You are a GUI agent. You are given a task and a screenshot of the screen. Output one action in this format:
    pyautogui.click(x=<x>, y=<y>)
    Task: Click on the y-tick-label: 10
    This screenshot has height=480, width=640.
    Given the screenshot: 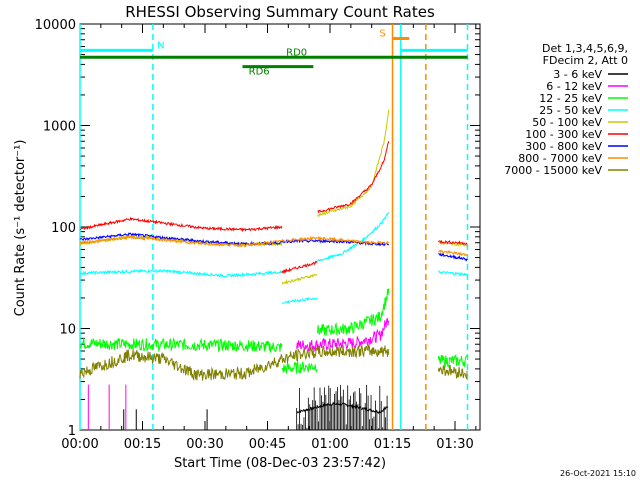 What is the action you would take?
    pyautogui.click(x=67, y=330)
    